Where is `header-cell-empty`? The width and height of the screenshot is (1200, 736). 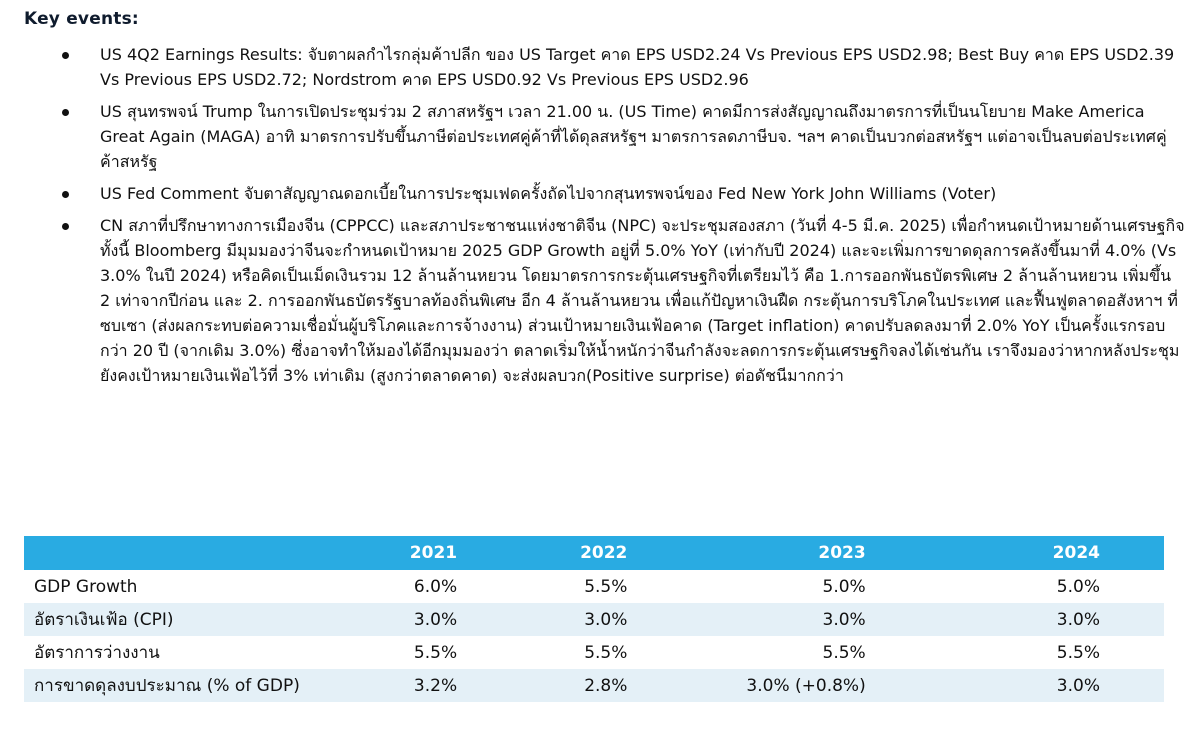 header-cell-empty is located at coordinates (191, 553).